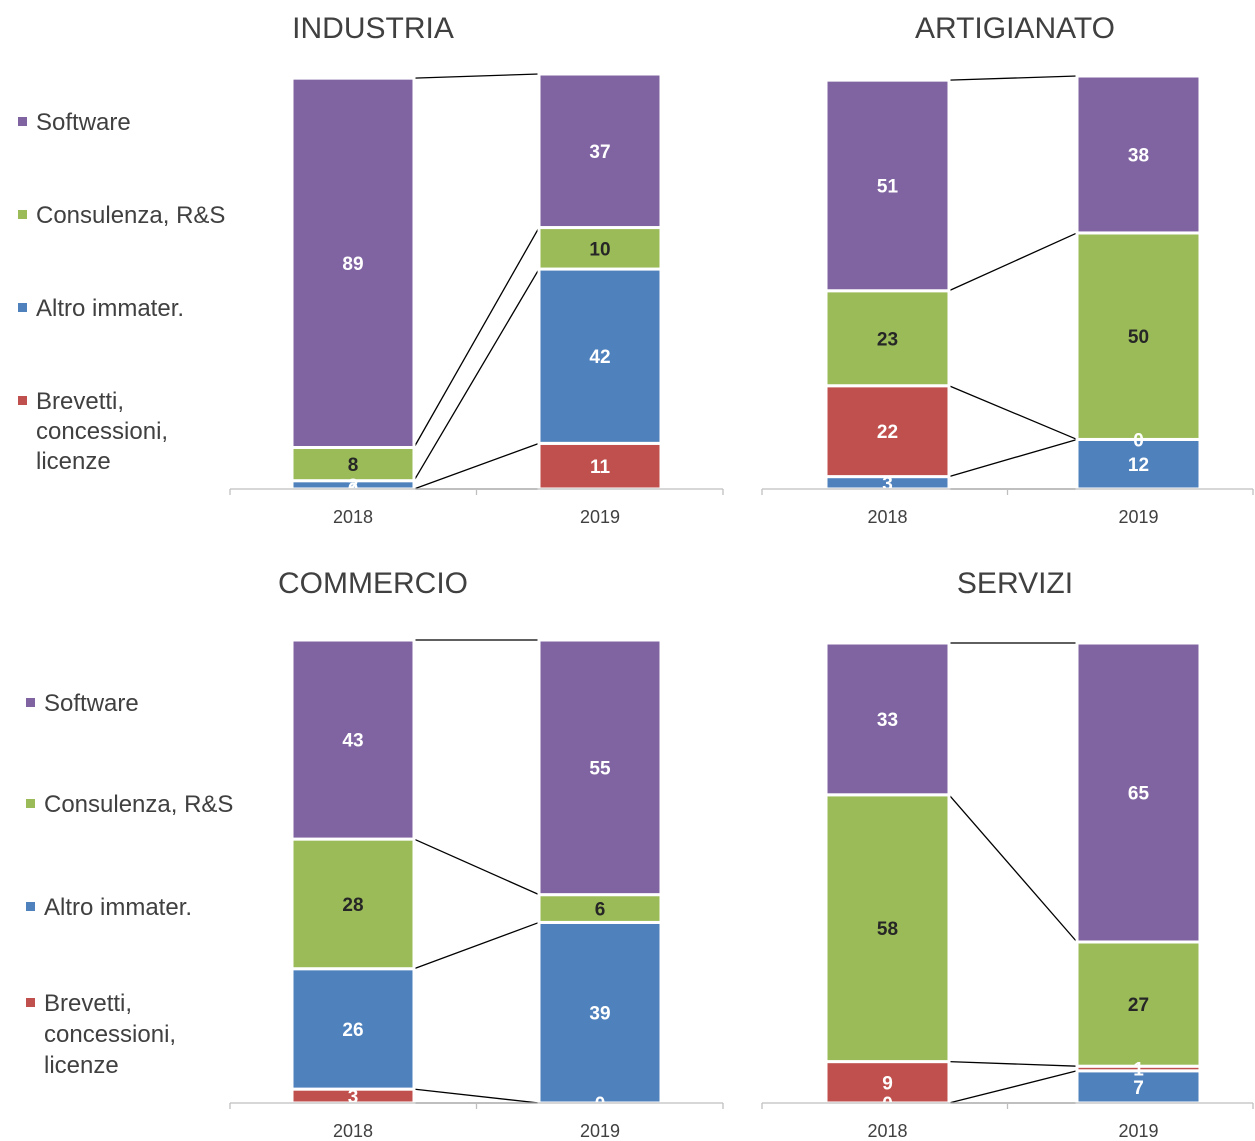 Image resolution: width=1255 pixels, height=1141 pixels. I want to click on data-label-software: 51, so click(888, 186).